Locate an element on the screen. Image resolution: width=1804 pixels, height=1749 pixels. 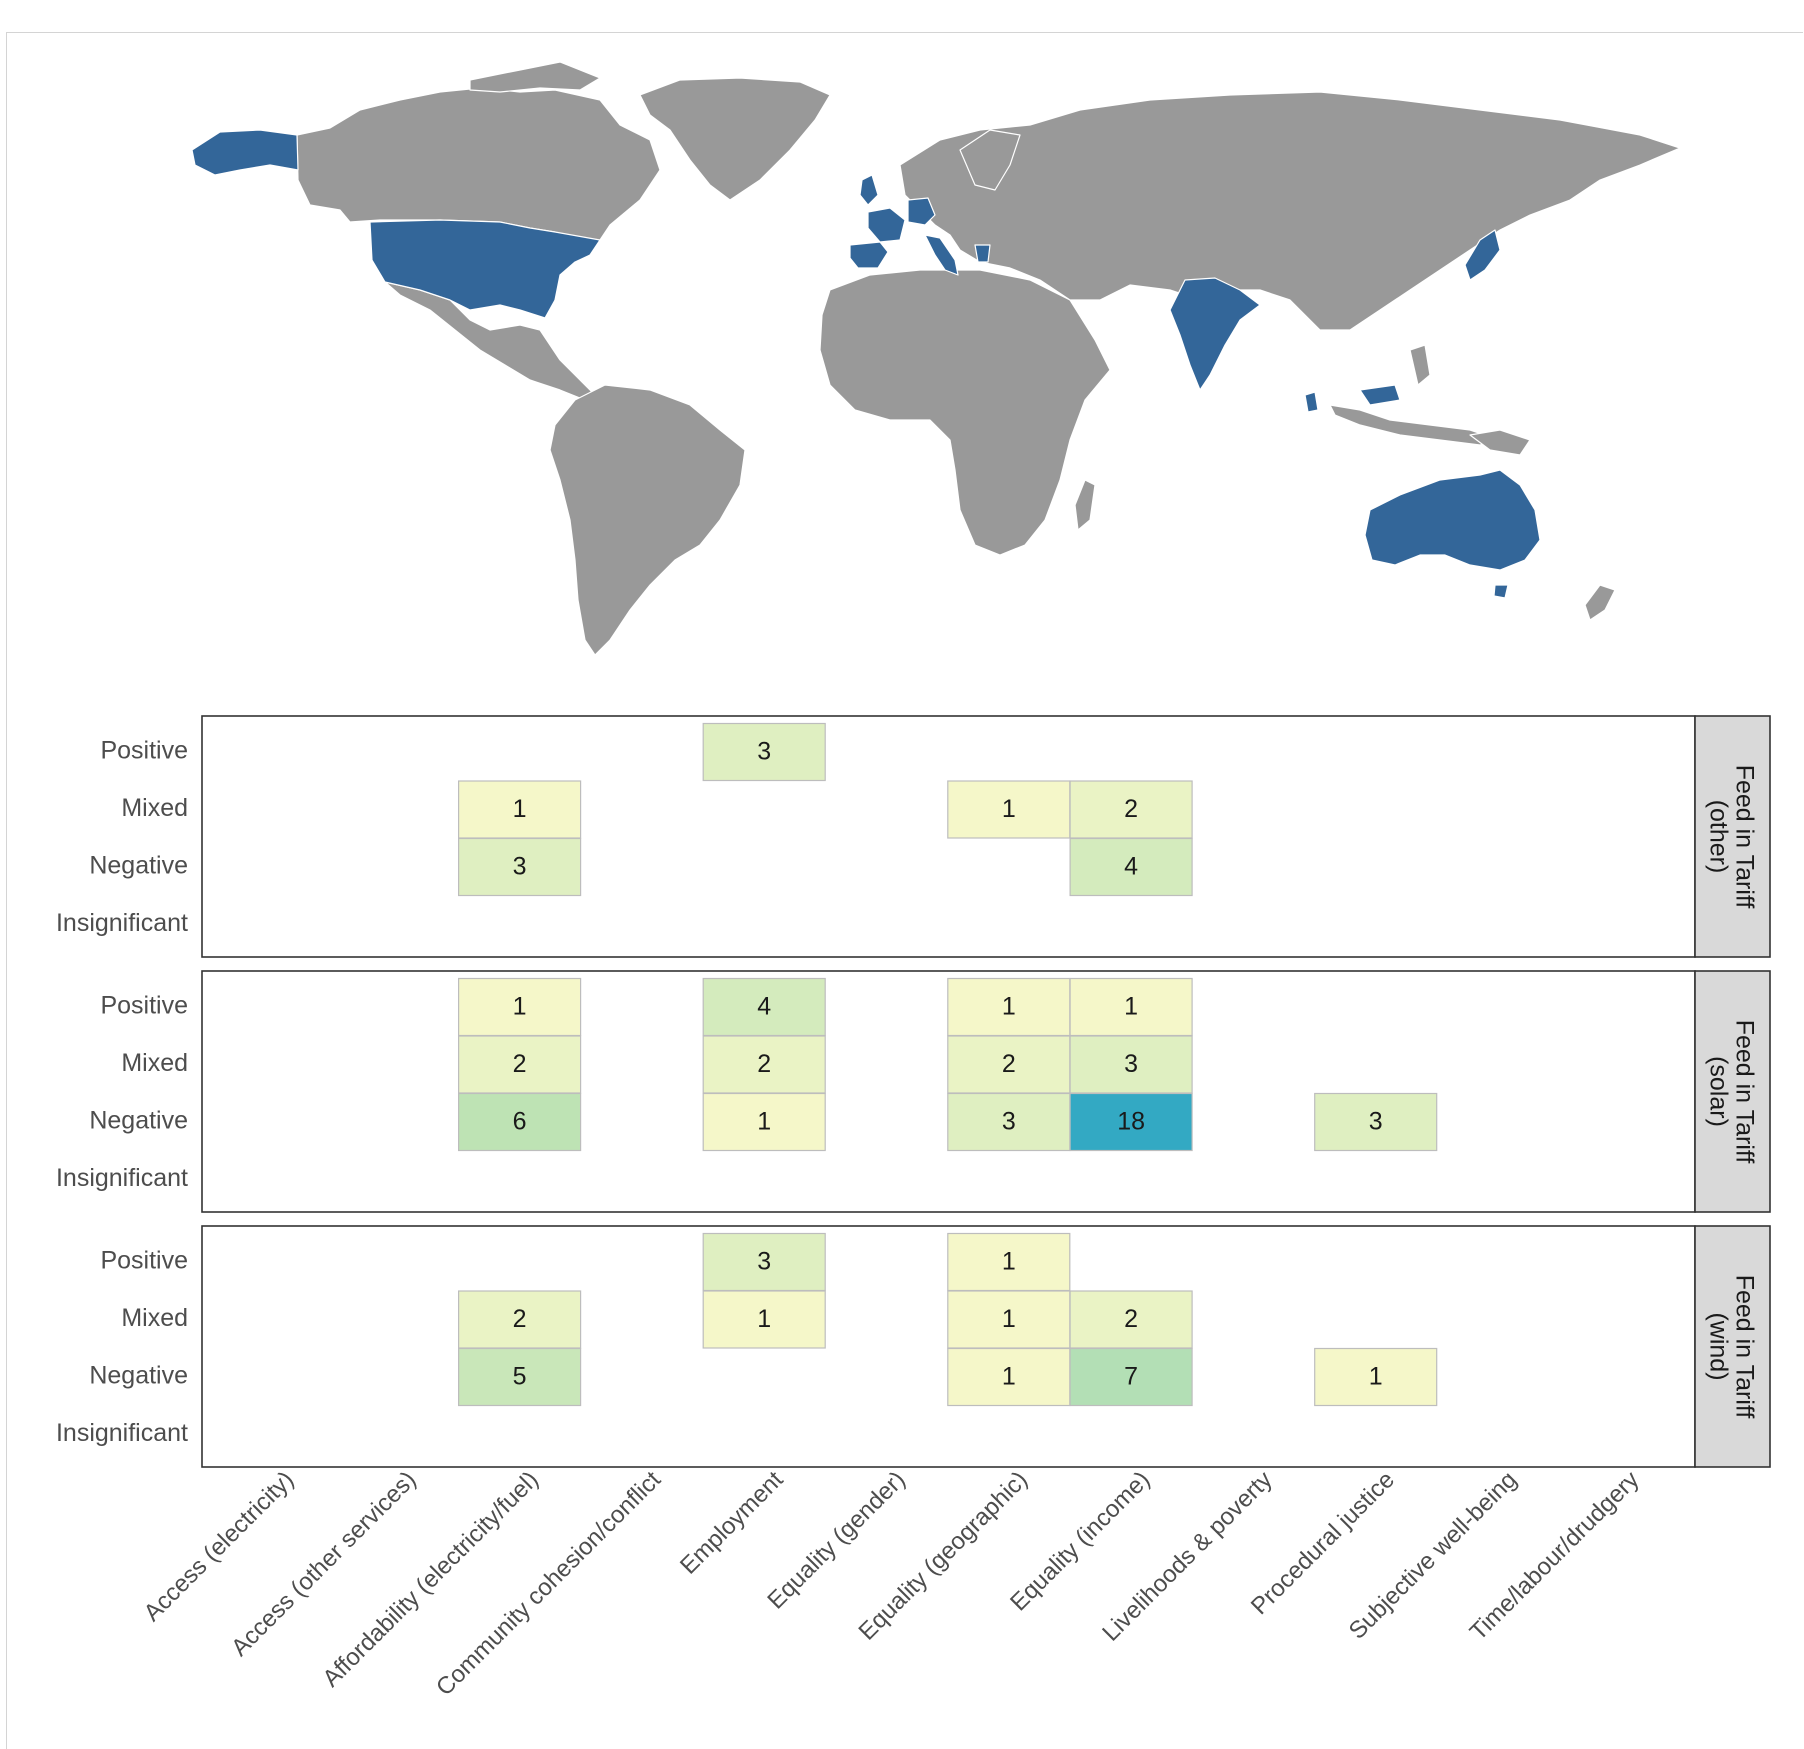
map-country-spain is located at coordinates (869, 255).